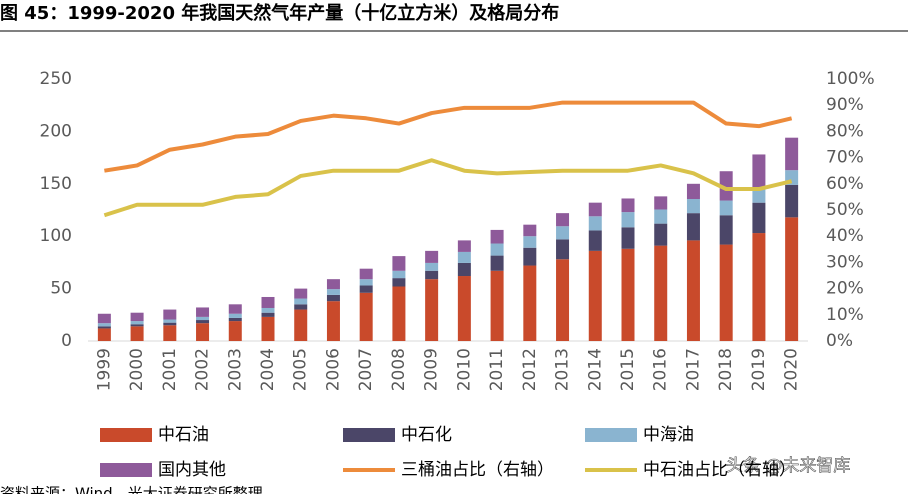 This screenshot has width=908, height=494. Describe the element at coordinates (845, 289) in the screenshot. I see `y2-tick-label: 20%` at that location.